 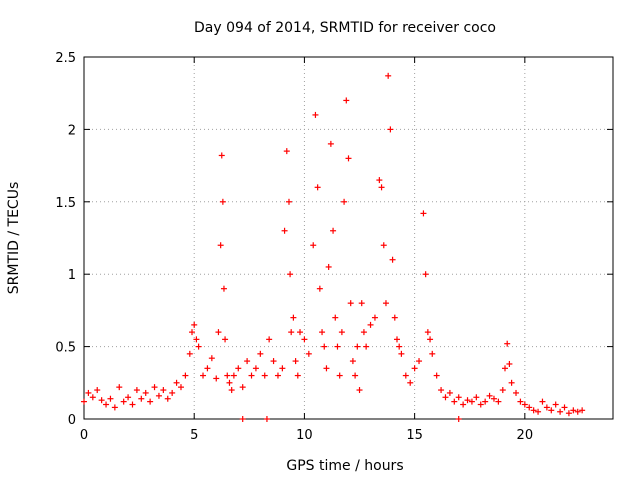 I want to click on y-tick-label: 2, so click(x=72, y=130).